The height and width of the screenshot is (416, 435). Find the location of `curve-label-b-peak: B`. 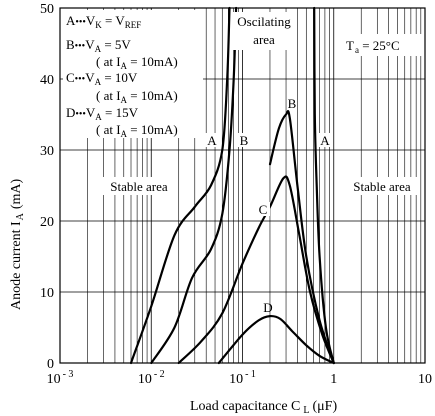

curve-label-b-peak: B is located at coordinates (292, 103).